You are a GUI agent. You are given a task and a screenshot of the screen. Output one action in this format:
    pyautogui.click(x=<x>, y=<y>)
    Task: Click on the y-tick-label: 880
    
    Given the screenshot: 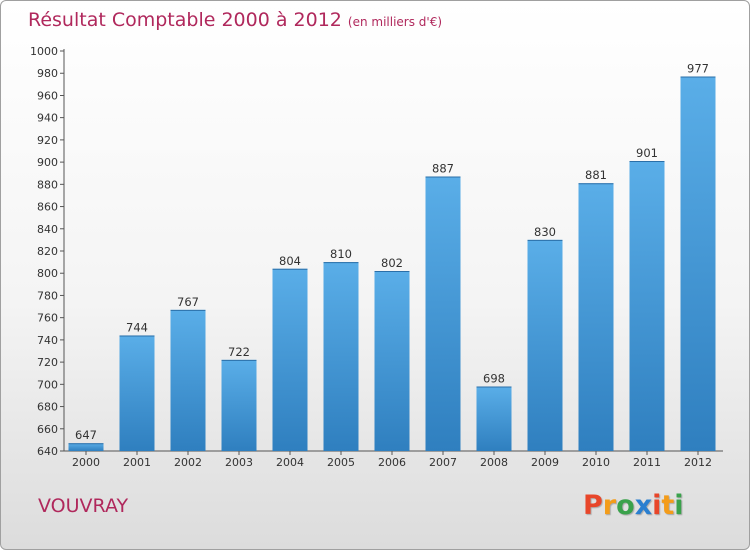 What is the action you would take?
    pyautogui.click(x=47, y=184)
    